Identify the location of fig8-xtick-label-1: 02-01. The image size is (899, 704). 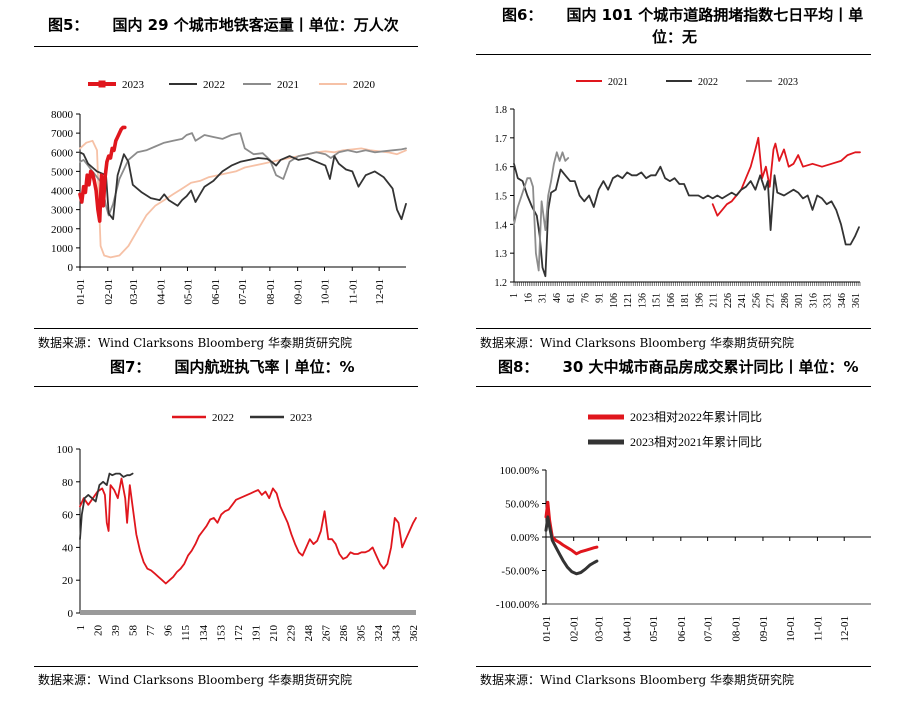
(575, 629).